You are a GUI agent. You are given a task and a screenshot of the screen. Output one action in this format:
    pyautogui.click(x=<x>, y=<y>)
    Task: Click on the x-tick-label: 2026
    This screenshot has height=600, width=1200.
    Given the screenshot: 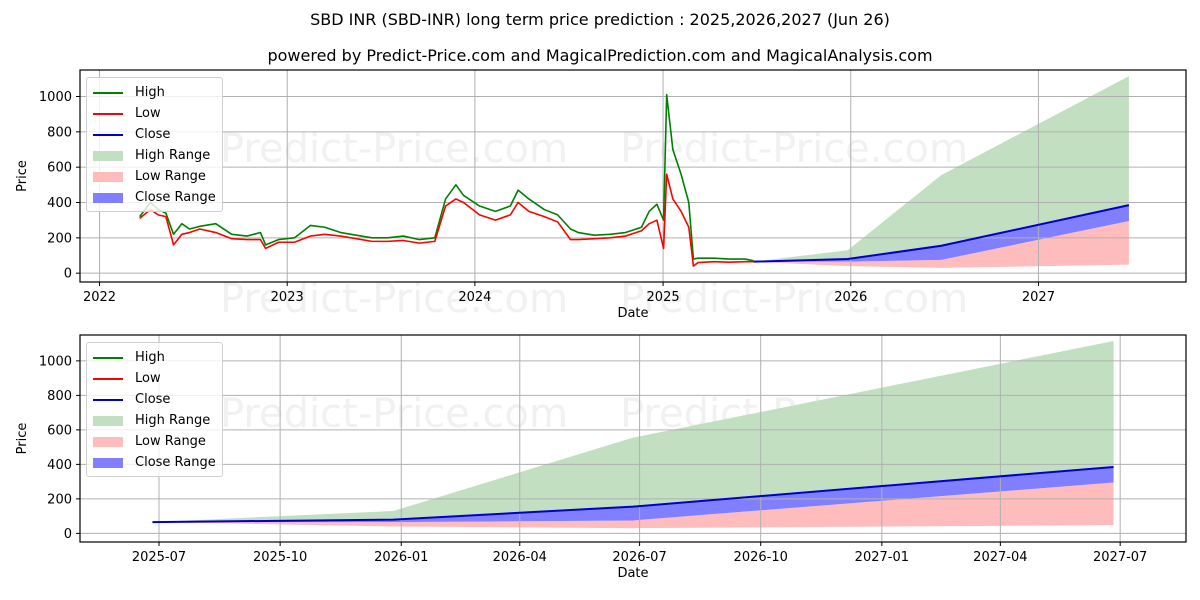 What is the action you would take?
    pyautogui.click(x=850, y=297)
    